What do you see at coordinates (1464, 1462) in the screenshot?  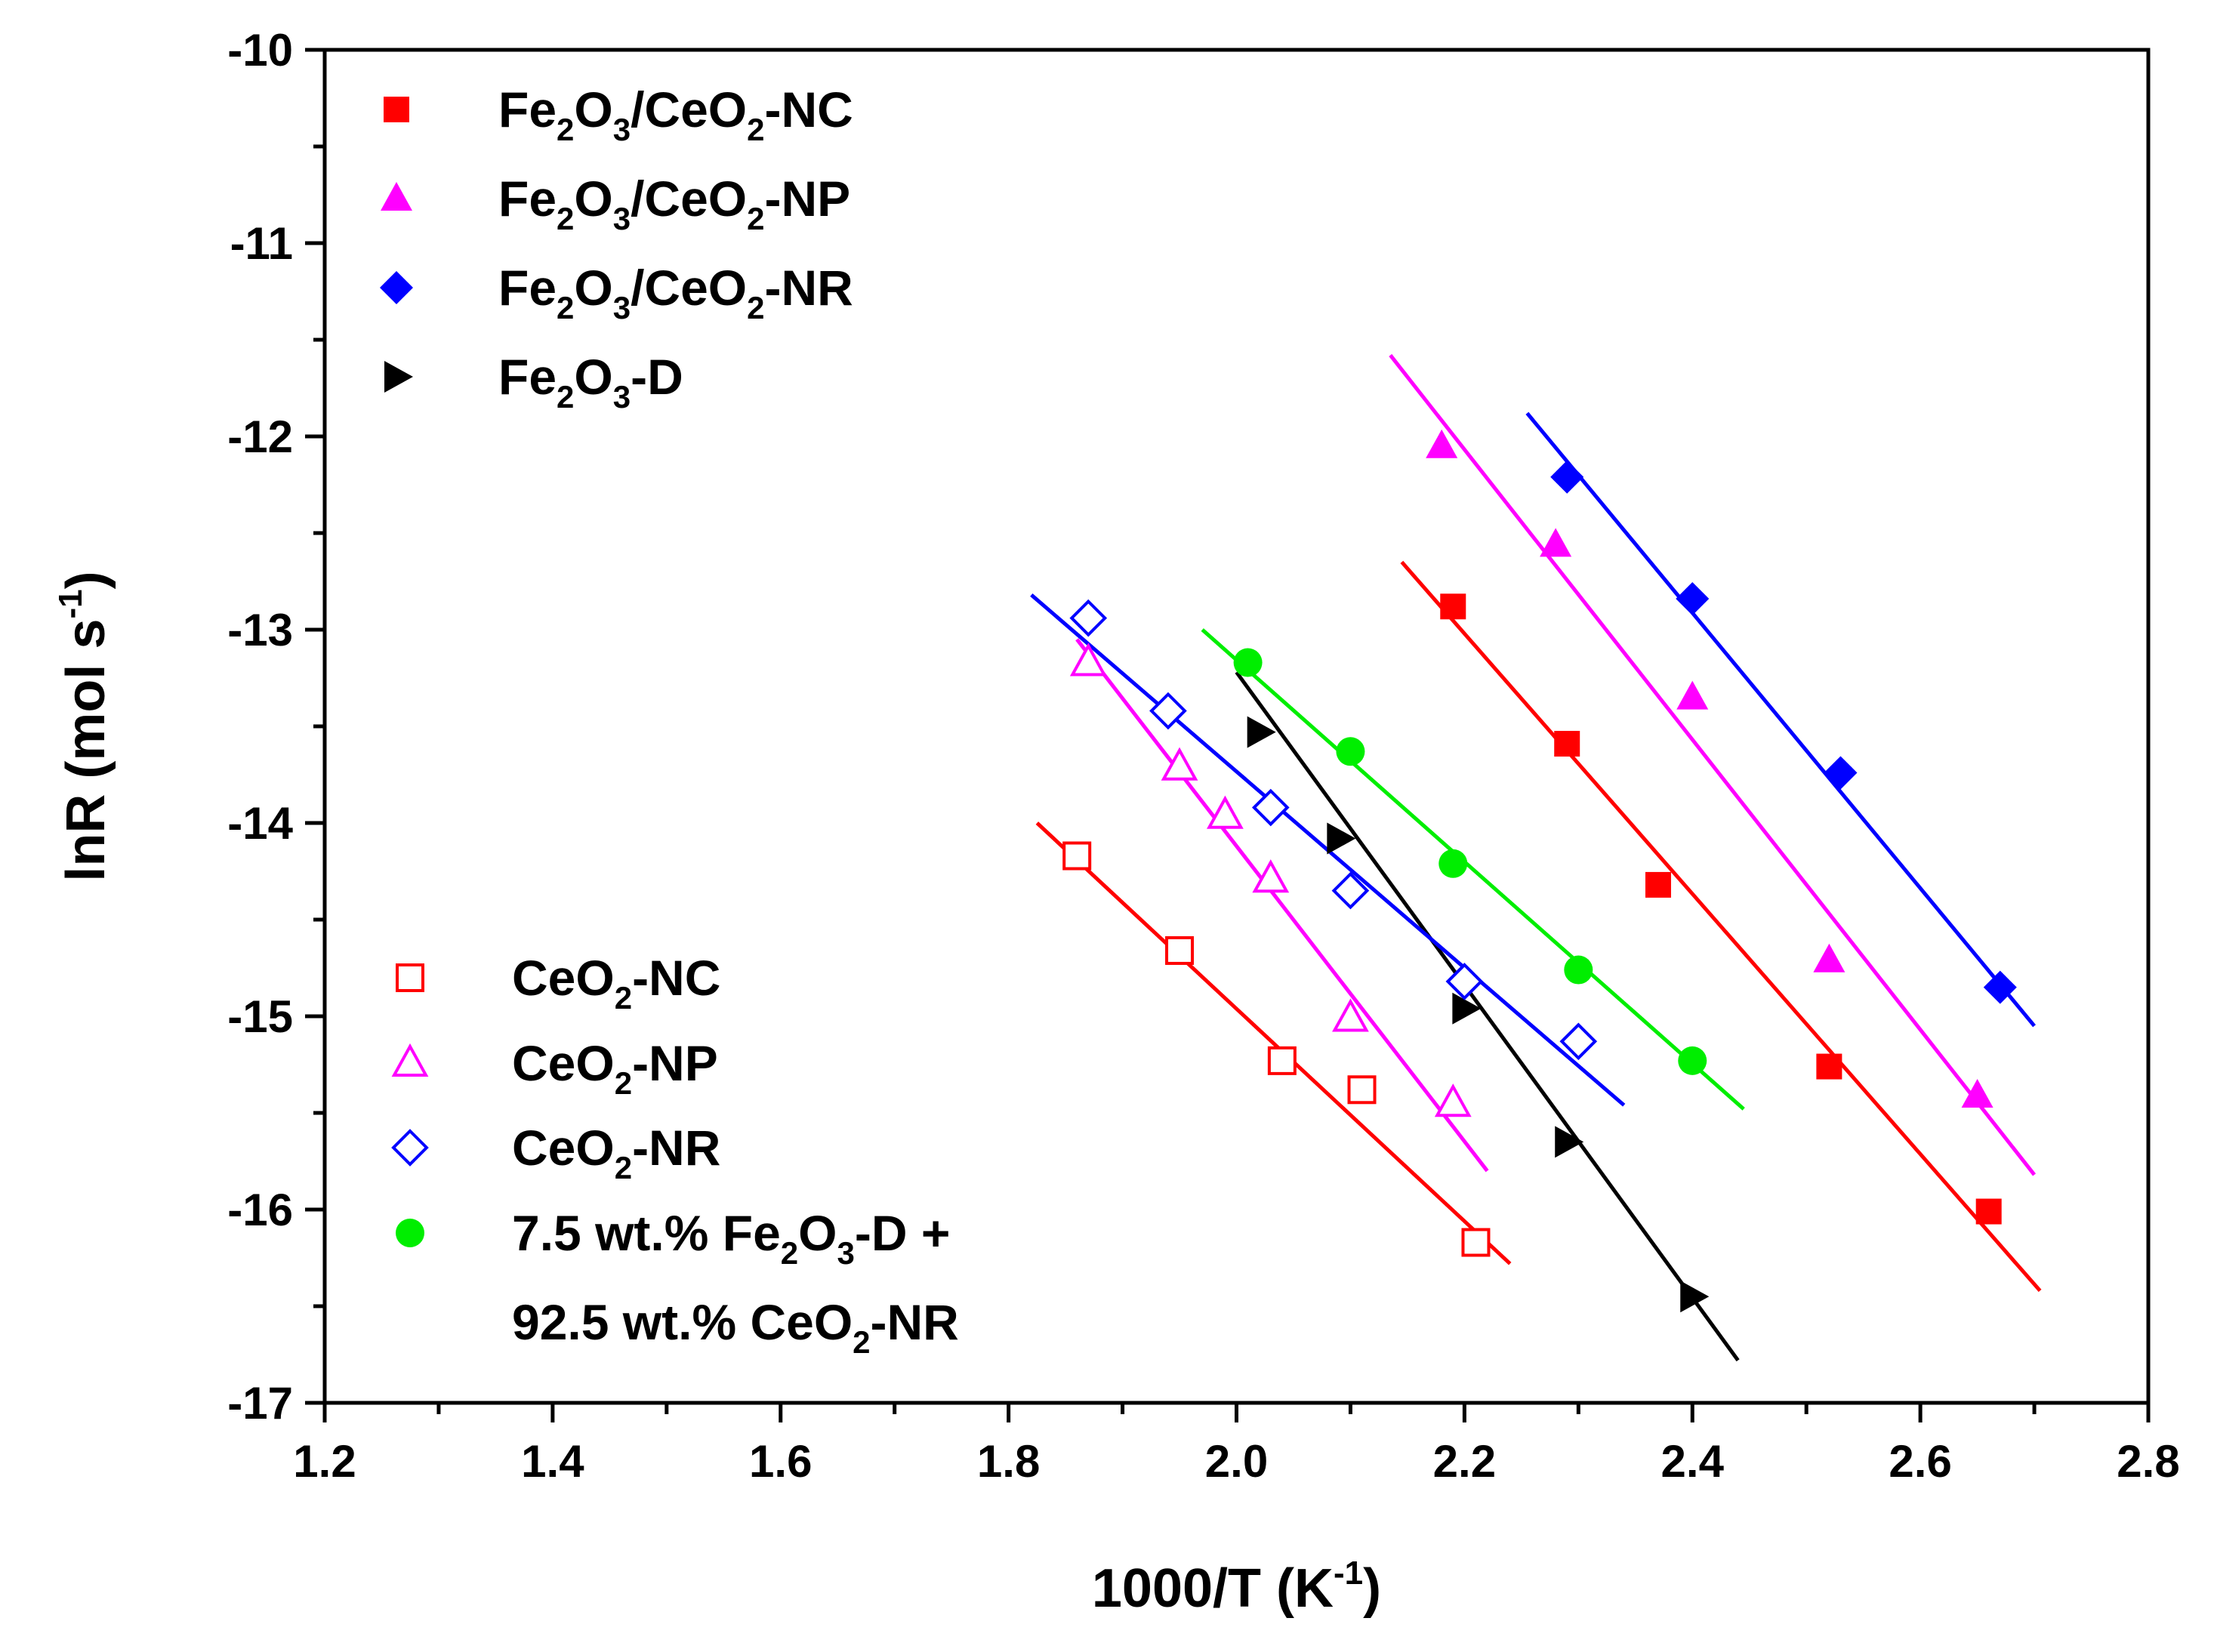 I see `x-tick-label: 2.2` at bounding box center [1464, 1462].